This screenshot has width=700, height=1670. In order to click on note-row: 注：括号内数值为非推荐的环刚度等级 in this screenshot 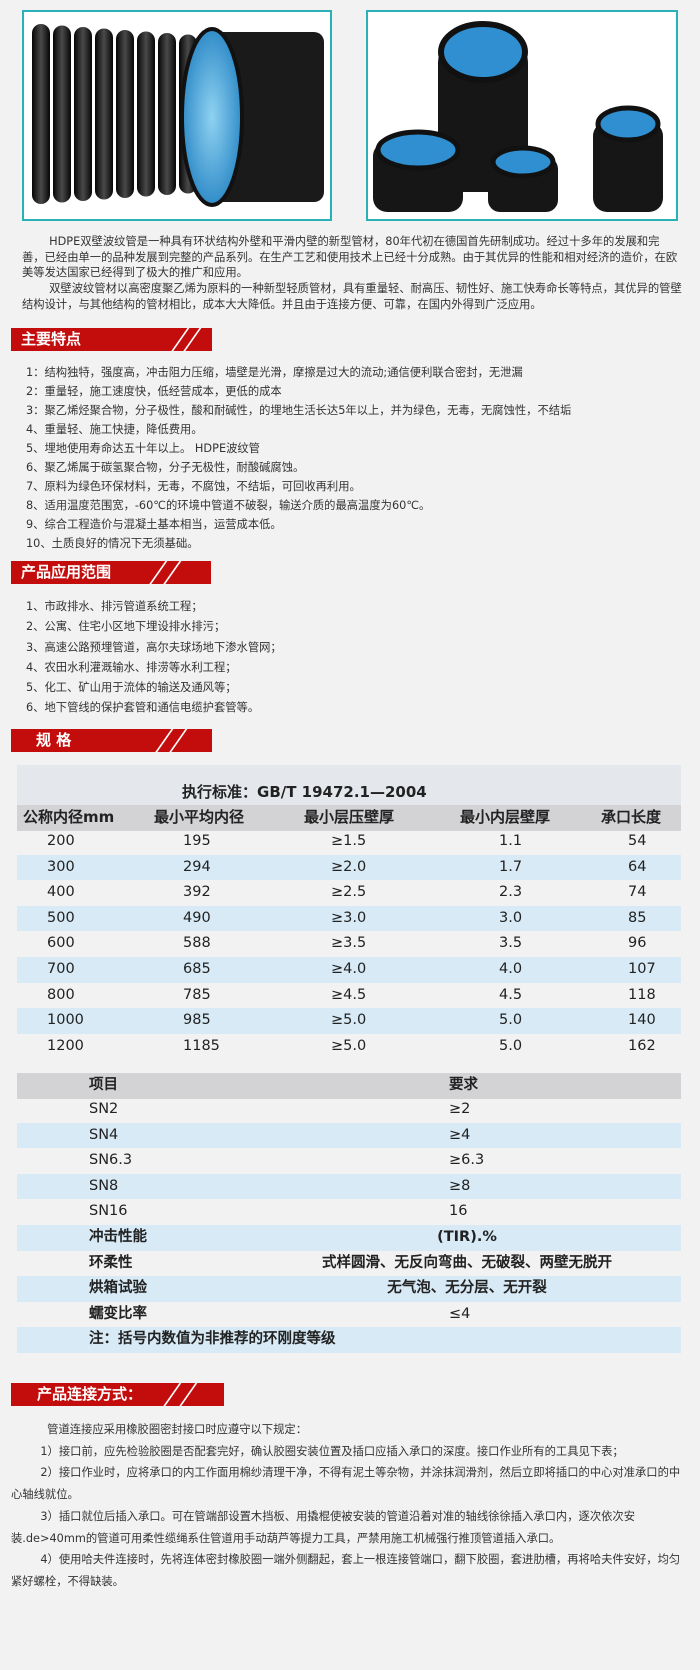, I will do `click(349, 1340)`.